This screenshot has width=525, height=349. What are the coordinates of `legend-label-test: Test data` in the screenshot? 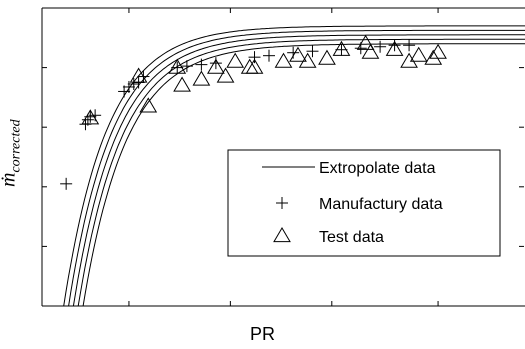 It's located at (351, 237).